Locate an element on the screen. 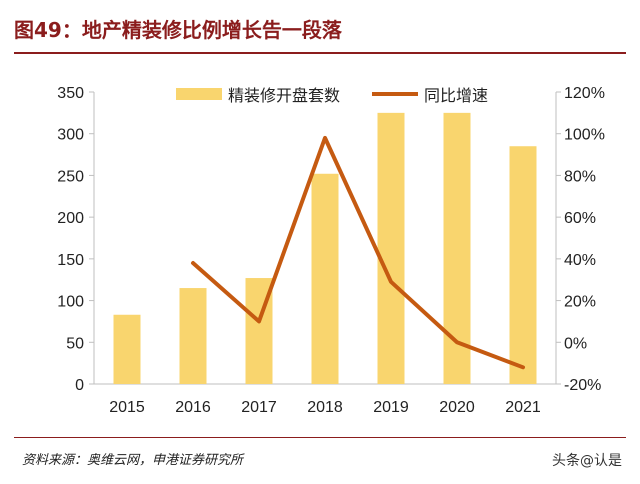  y-right-tick-label: 80% is located at coordinates (580, 176).